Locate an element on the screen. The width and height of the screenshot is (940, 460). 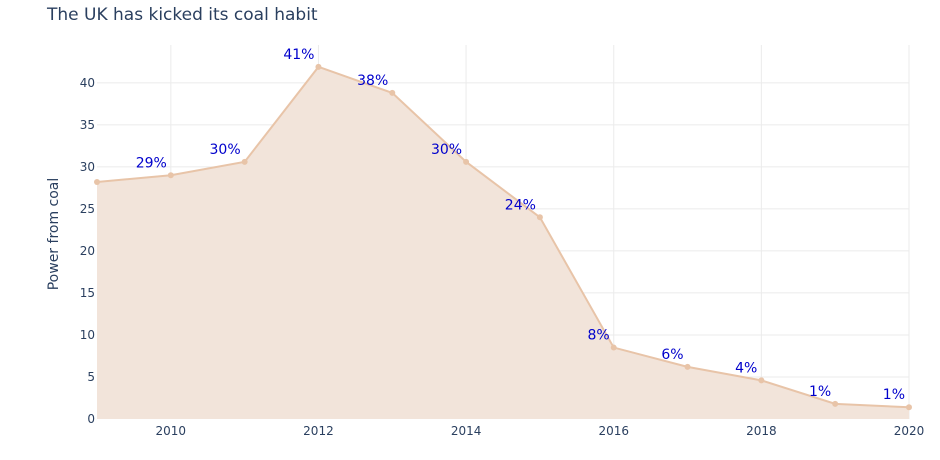
chart-title: The UK has kicked its coal habit is located at coordinates (182, 15).